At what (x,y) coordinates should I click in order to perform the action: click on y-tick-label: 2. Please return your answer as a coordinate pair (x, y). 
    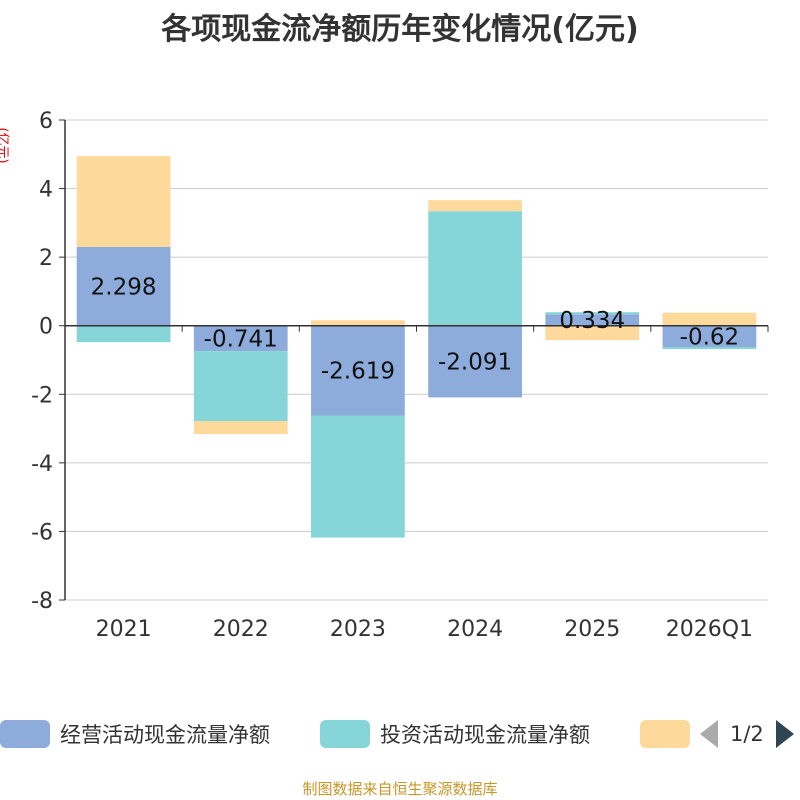
    Looking at the image, I should click on (46, 258).